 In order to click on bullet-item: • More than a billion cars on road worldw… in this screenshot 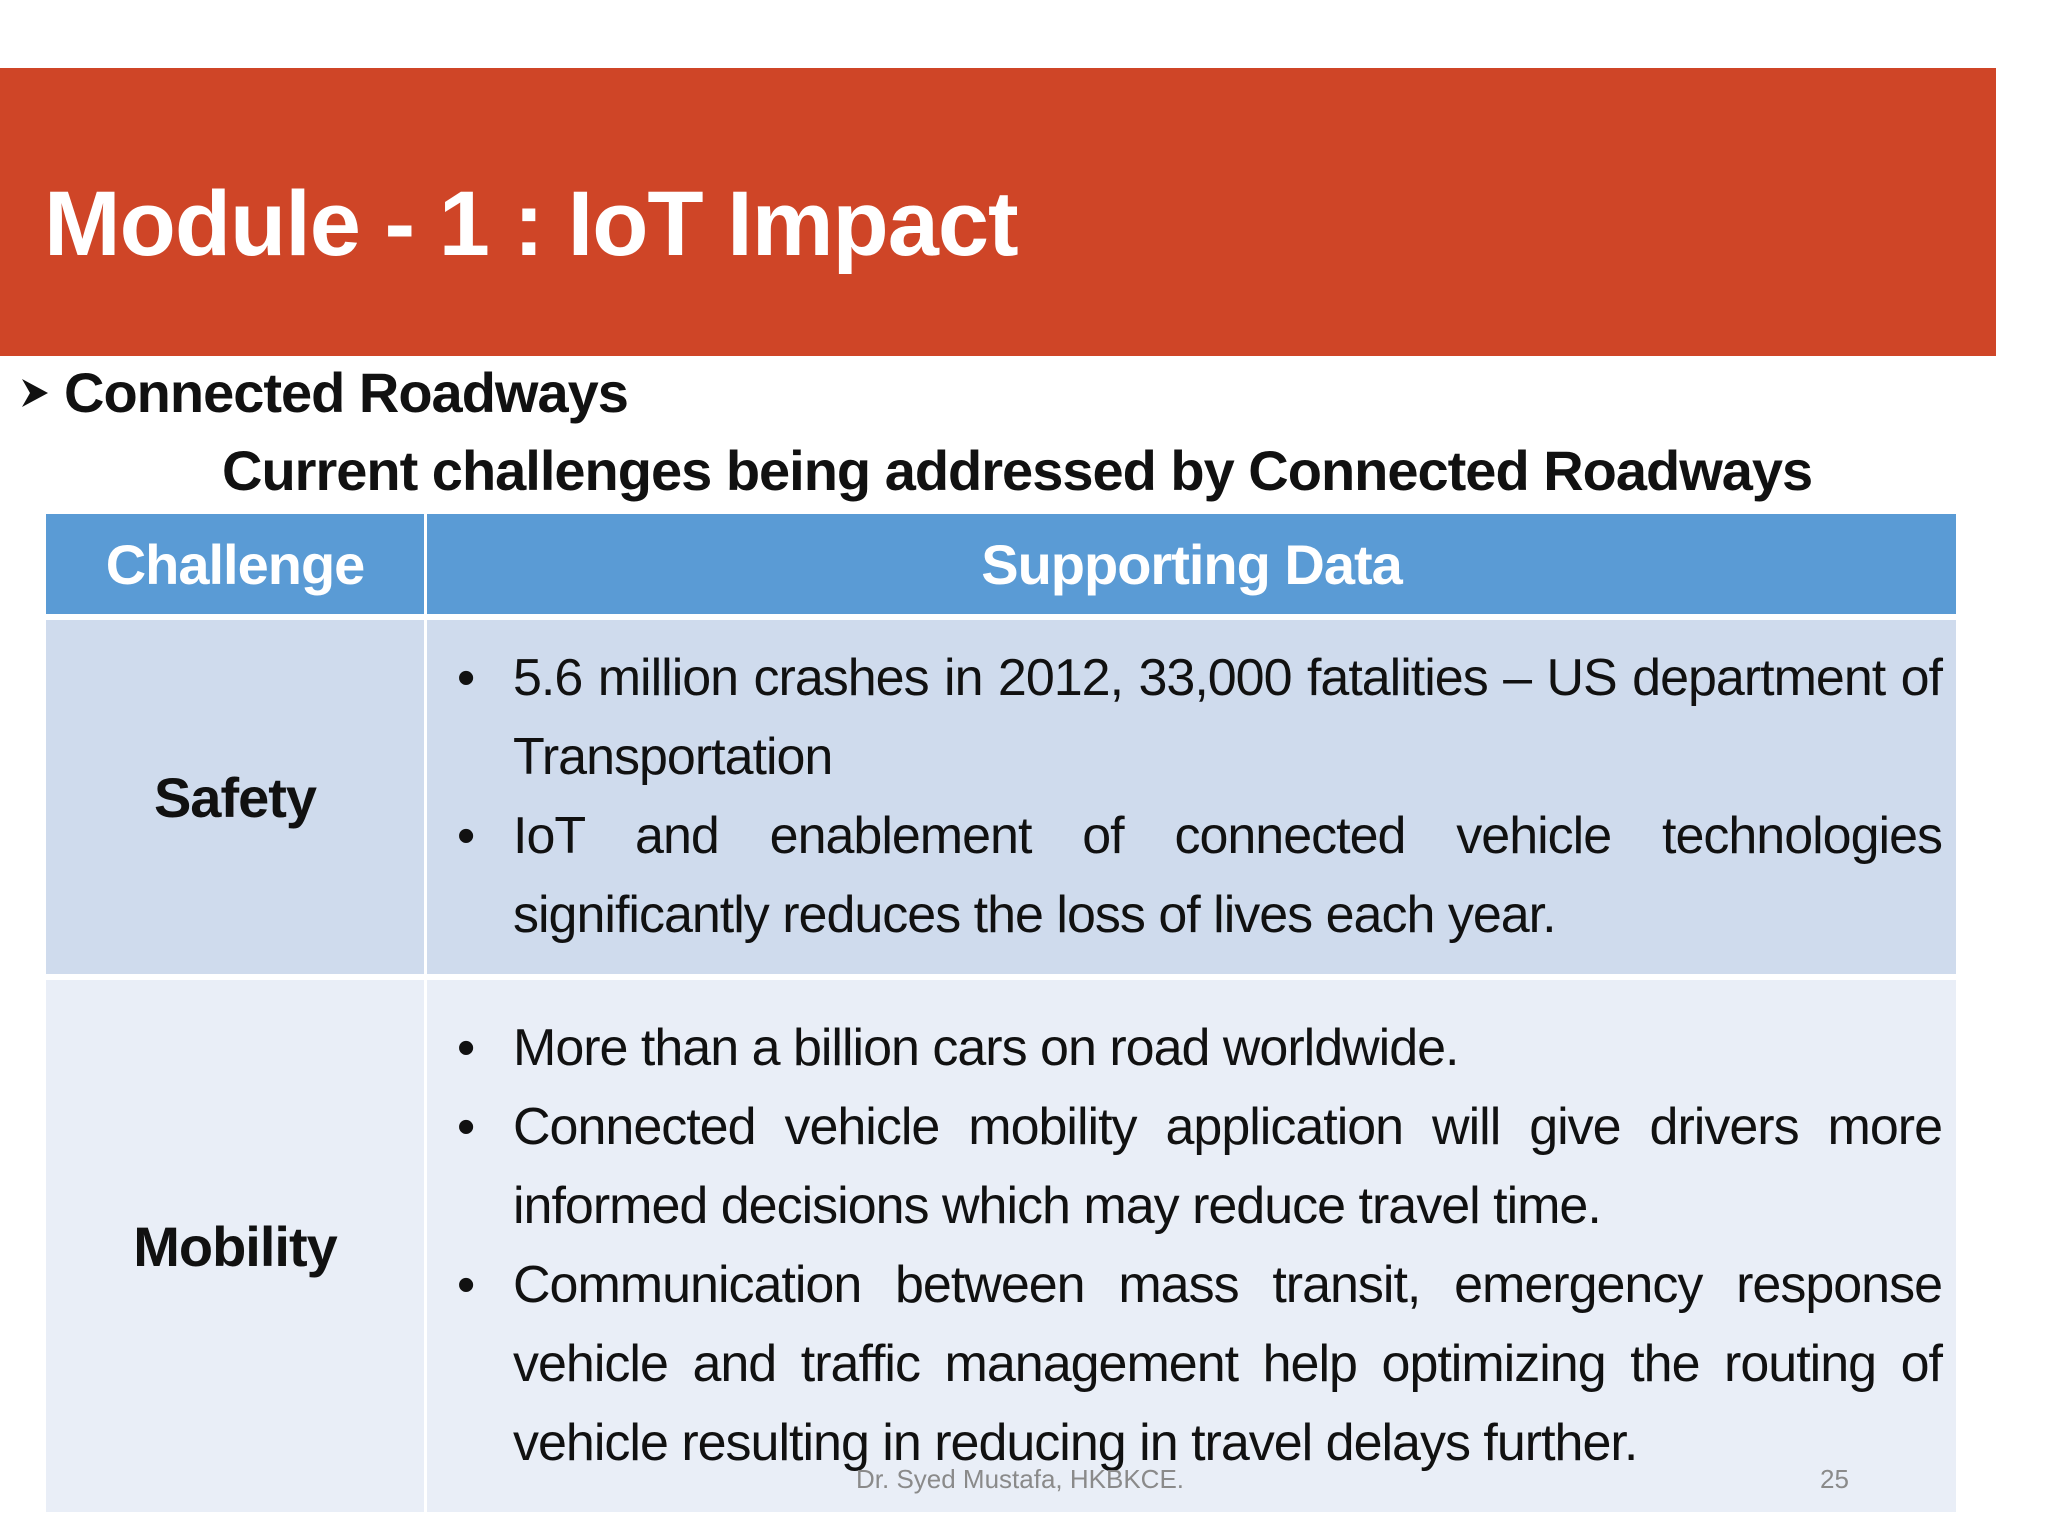, I will do `click(1194, 1048)`.